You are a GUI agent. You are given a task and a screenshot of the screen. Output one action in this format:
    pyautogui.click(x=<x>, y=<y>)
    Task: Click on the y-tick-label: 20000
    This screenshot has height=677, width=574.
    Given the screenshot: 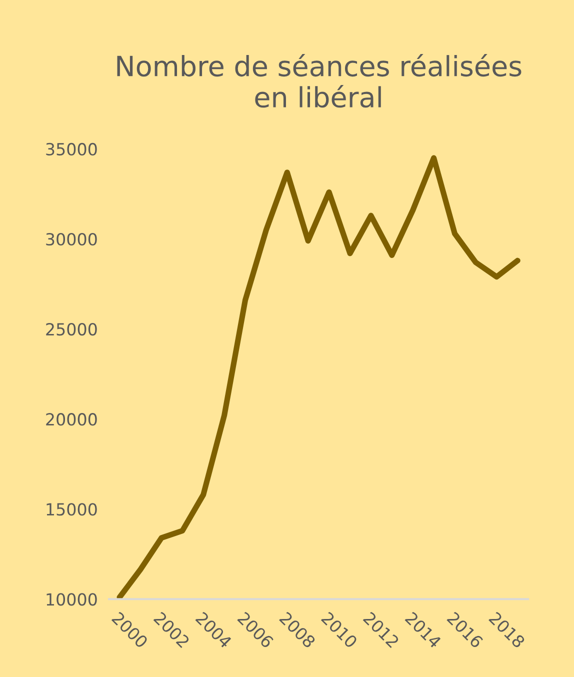 What is the action you would take?
    pyautogui.click(x=71, y=419)
    